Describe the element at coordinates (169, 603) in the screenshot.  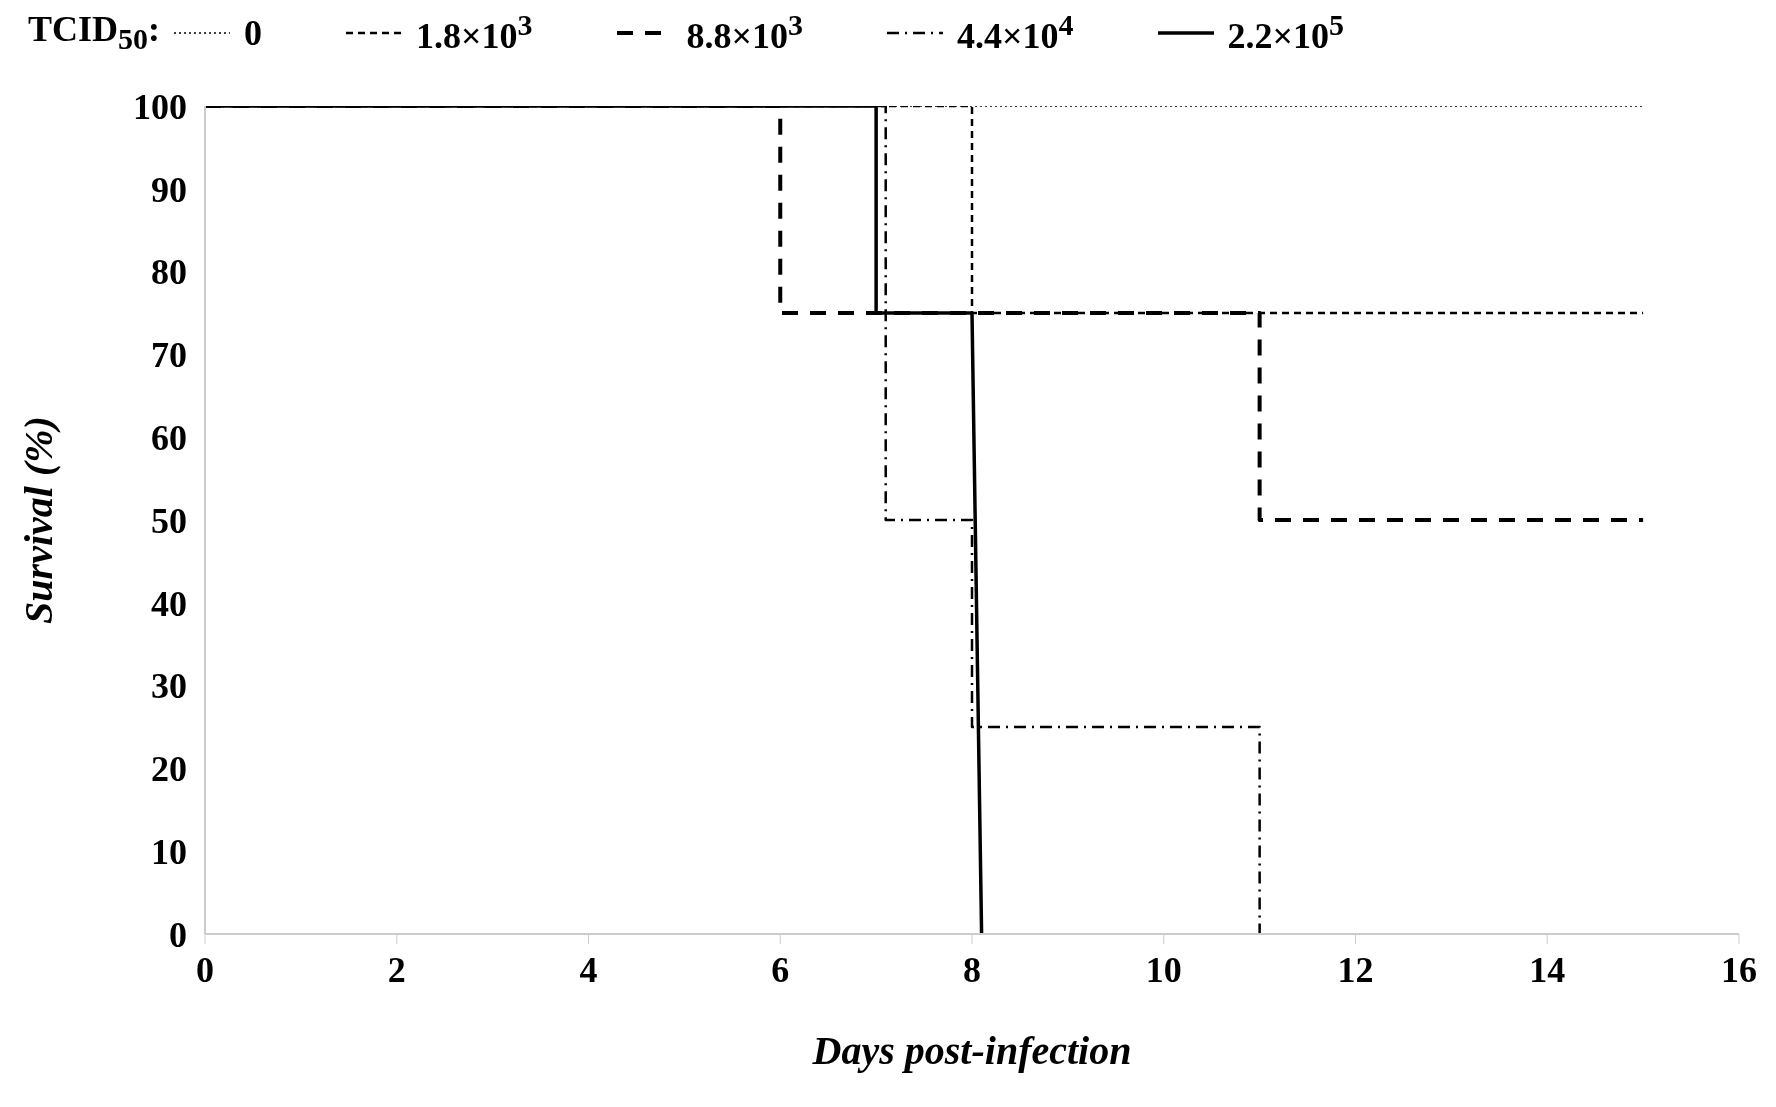
I see `y-tick-label: 40` at that location.